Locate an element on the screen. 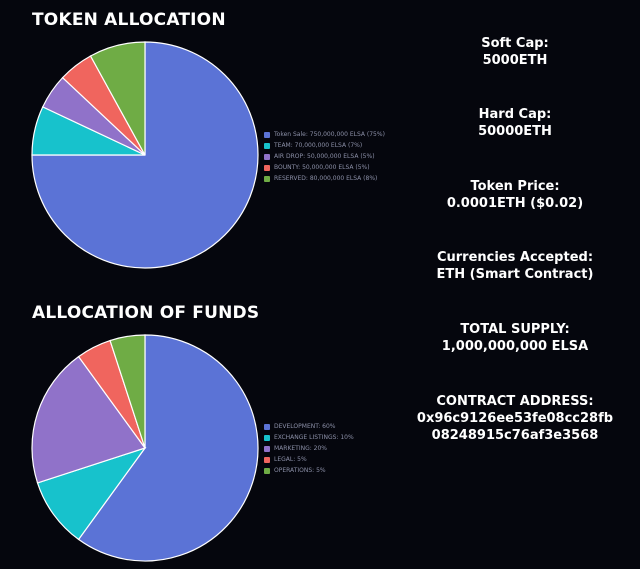  token-price-block: Token Price: 0.0001ETH ($0.02) is located at coordinates (515, 195).